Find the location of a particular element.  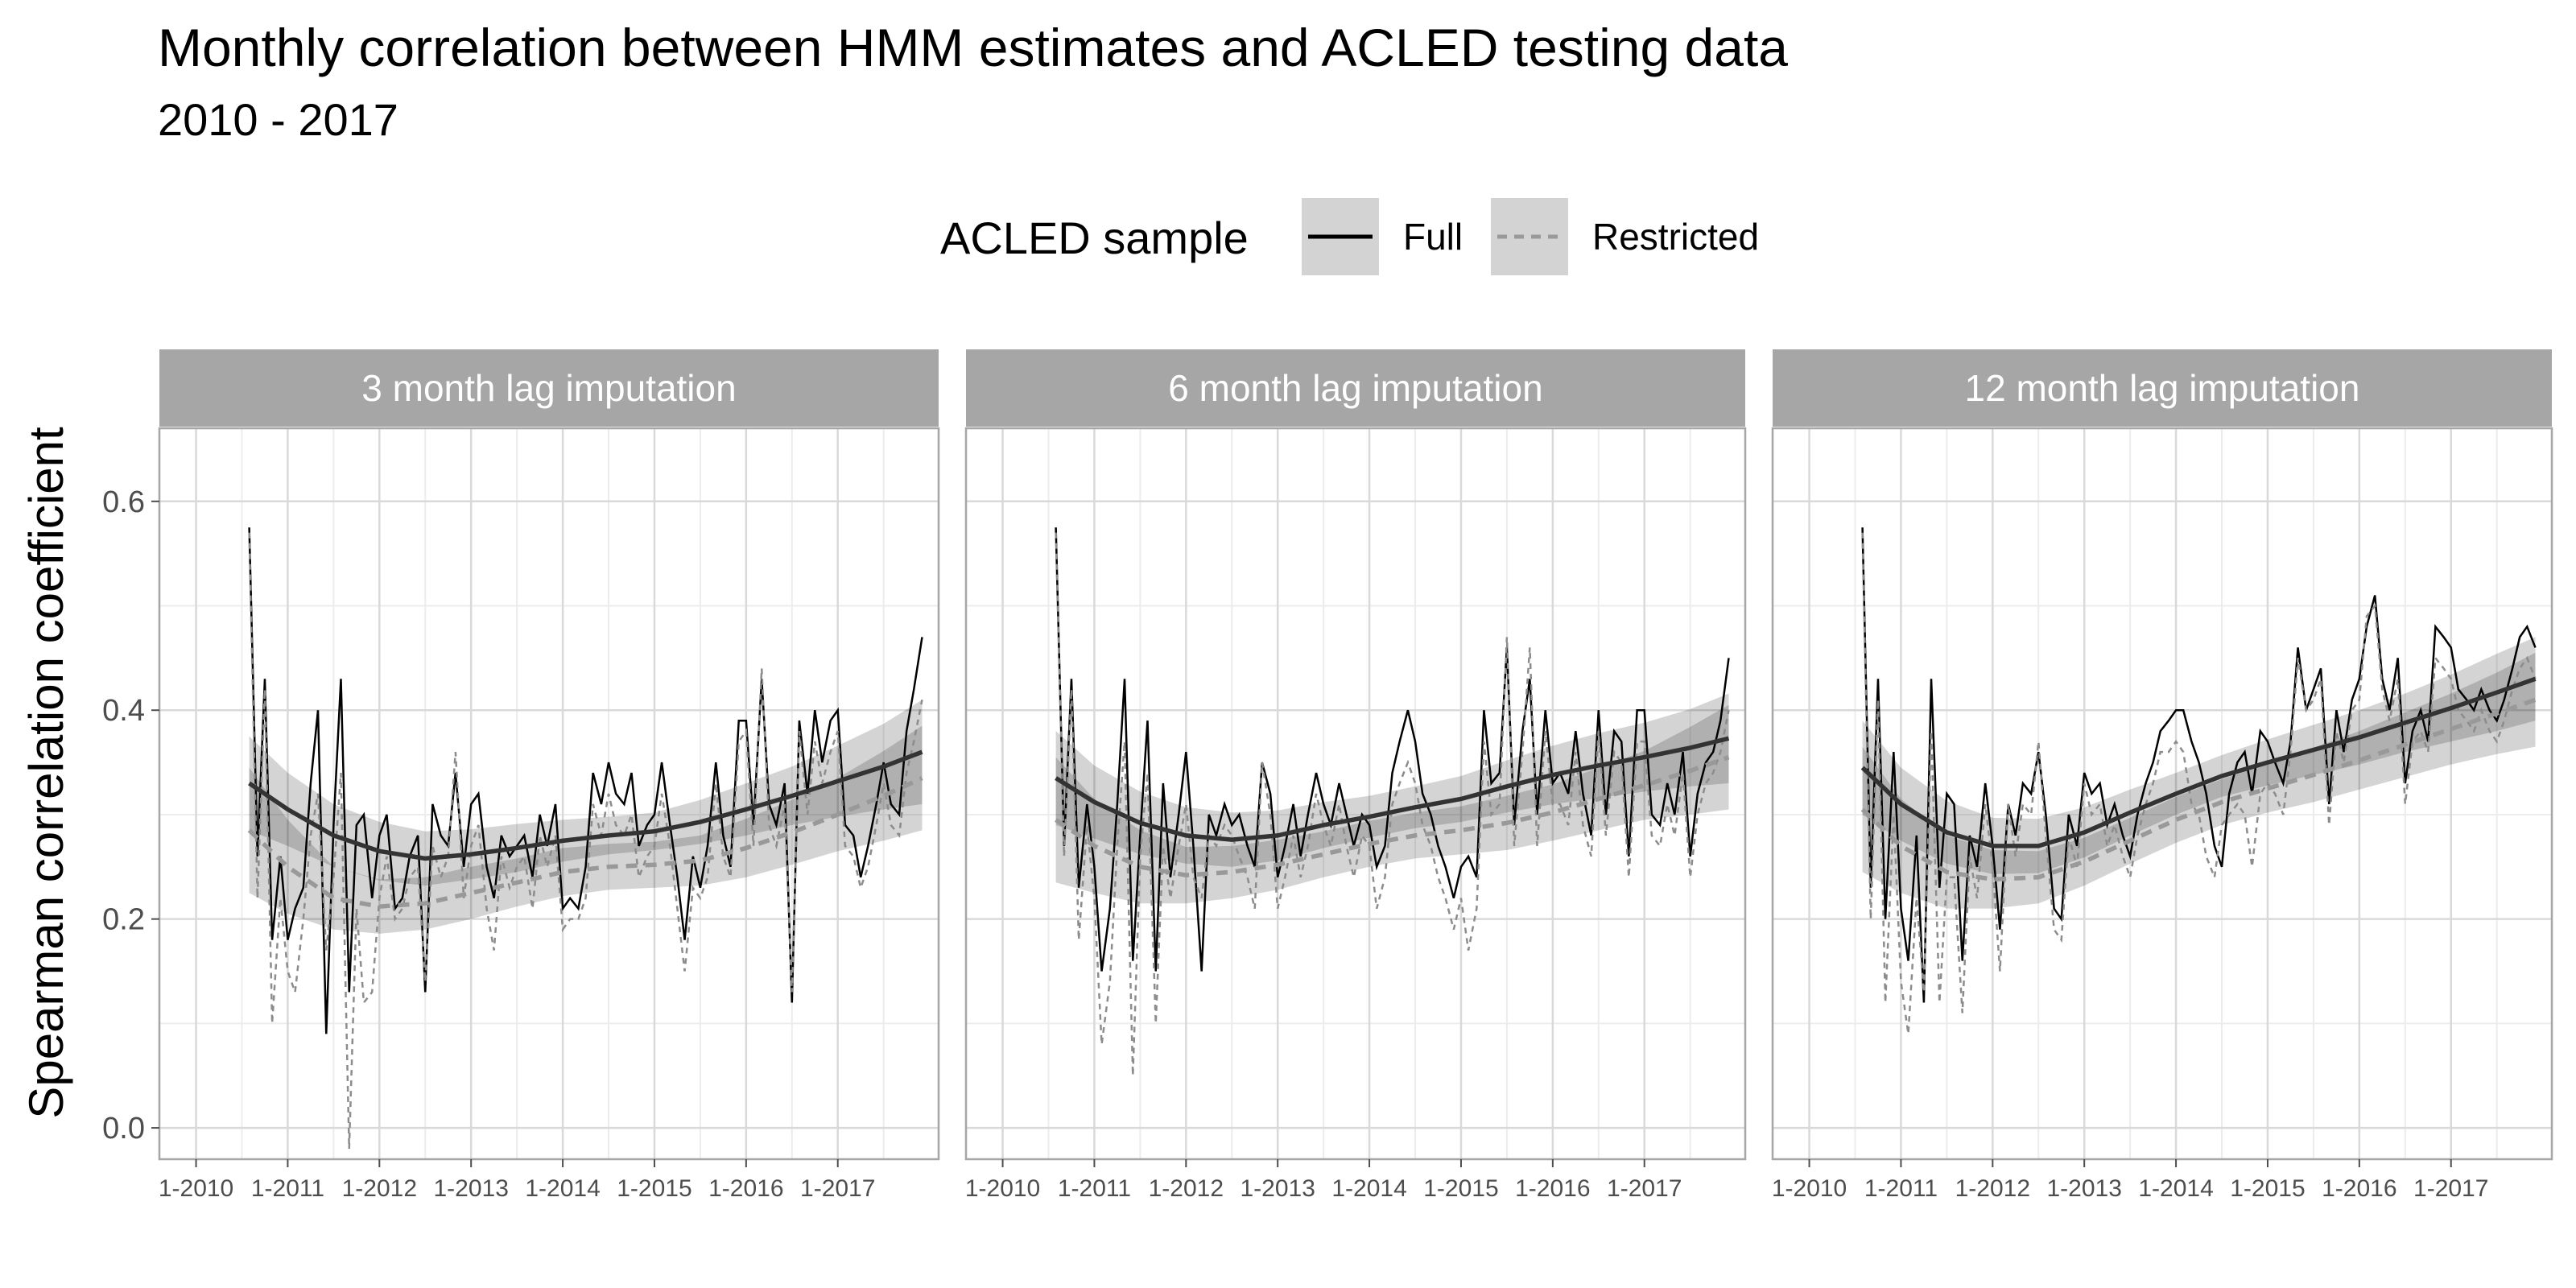

legend-title: ACLED sample is located at coordinates (1094, 238).